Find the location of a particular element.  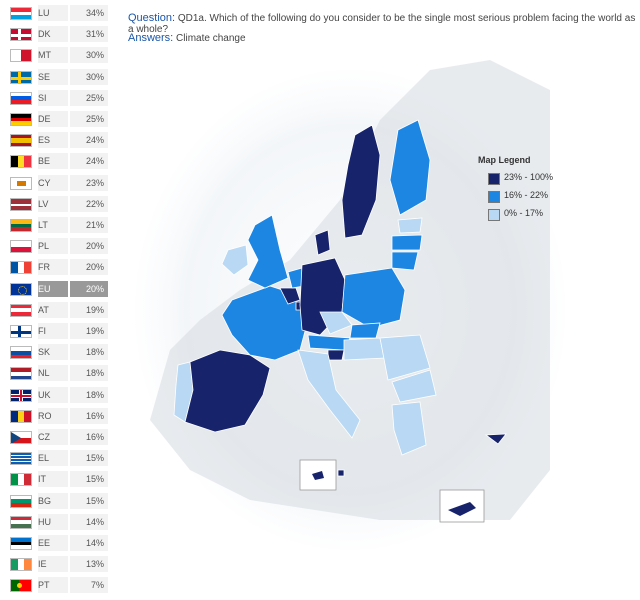

country-row-pt: PT 7% is located at coordinates (59, 585).